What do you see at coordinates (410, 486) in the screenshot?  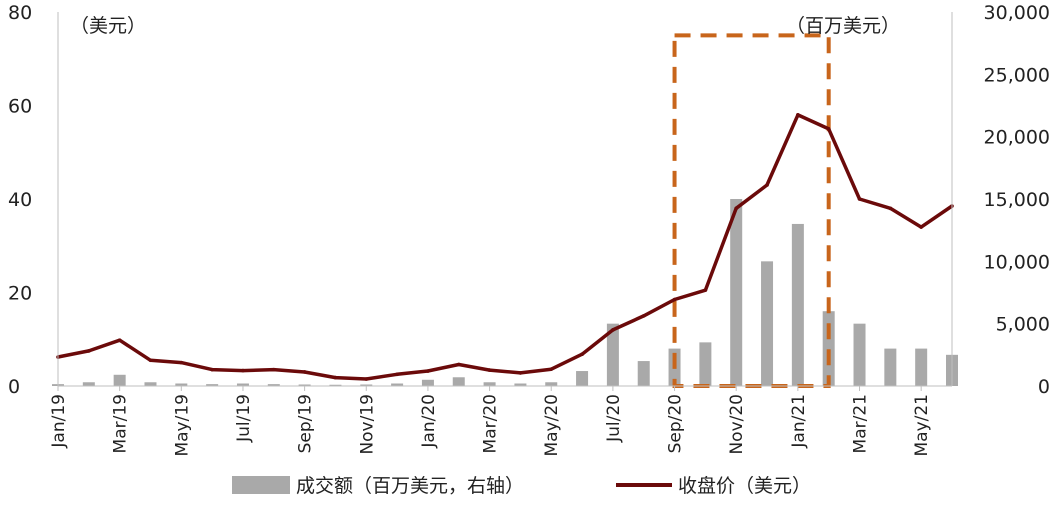 I see `legend-volume-label: 成交额（百万美元，右轴）` at bounding box center [410, 486].